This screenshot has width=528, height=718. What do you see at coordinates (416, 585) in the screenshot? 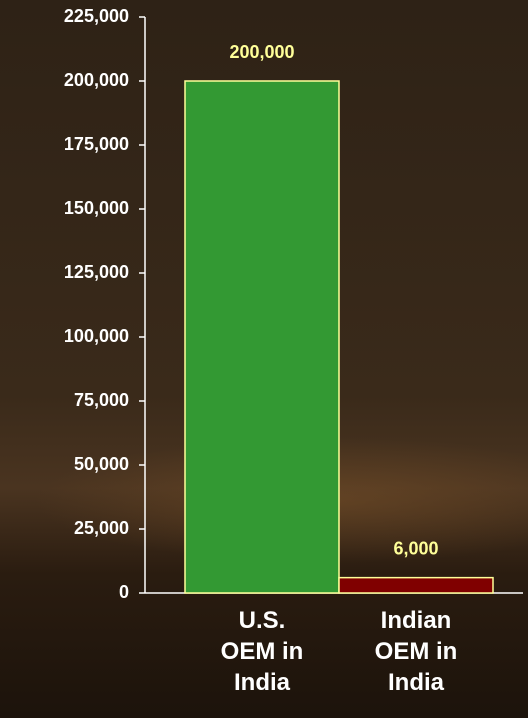
I see `bar` at bounding box center [416, 585].